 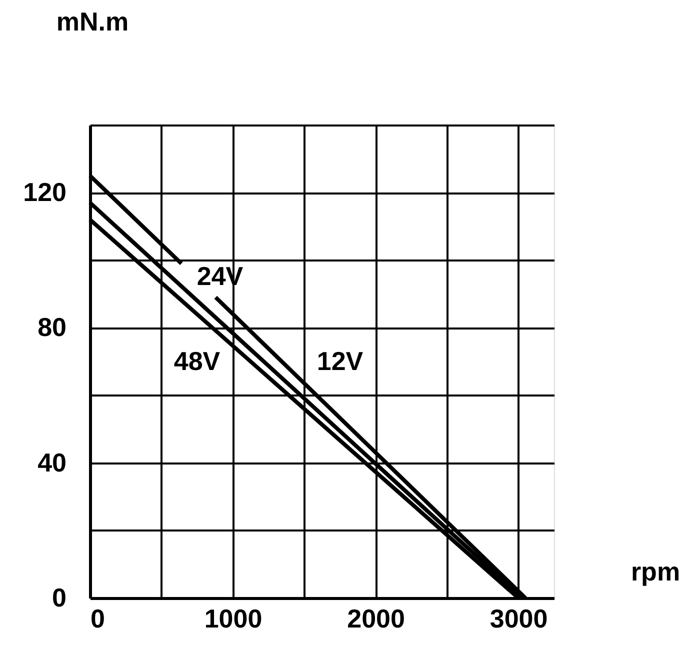 What do you see at coordinates (519, 619) in the screenshot?
I see `x-tick-label: 3000` at bounding box center [519, 619].